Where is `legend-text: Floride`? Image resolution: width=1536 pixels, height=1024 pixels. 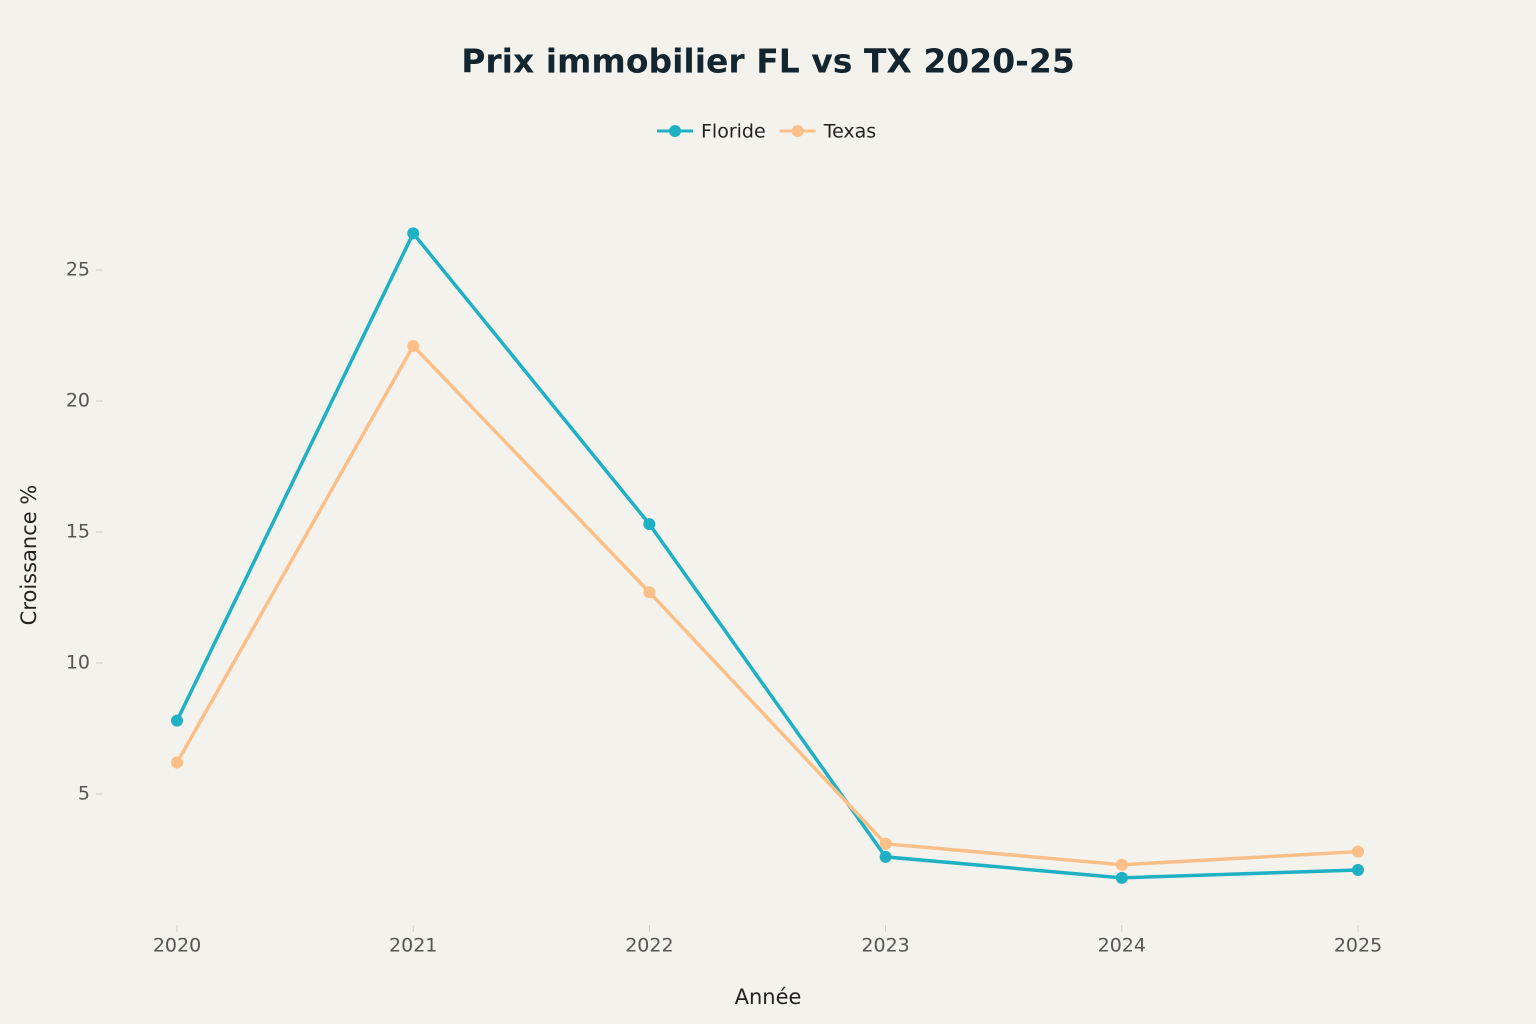 legend-text: Floride is located at coordinates (733, 132).